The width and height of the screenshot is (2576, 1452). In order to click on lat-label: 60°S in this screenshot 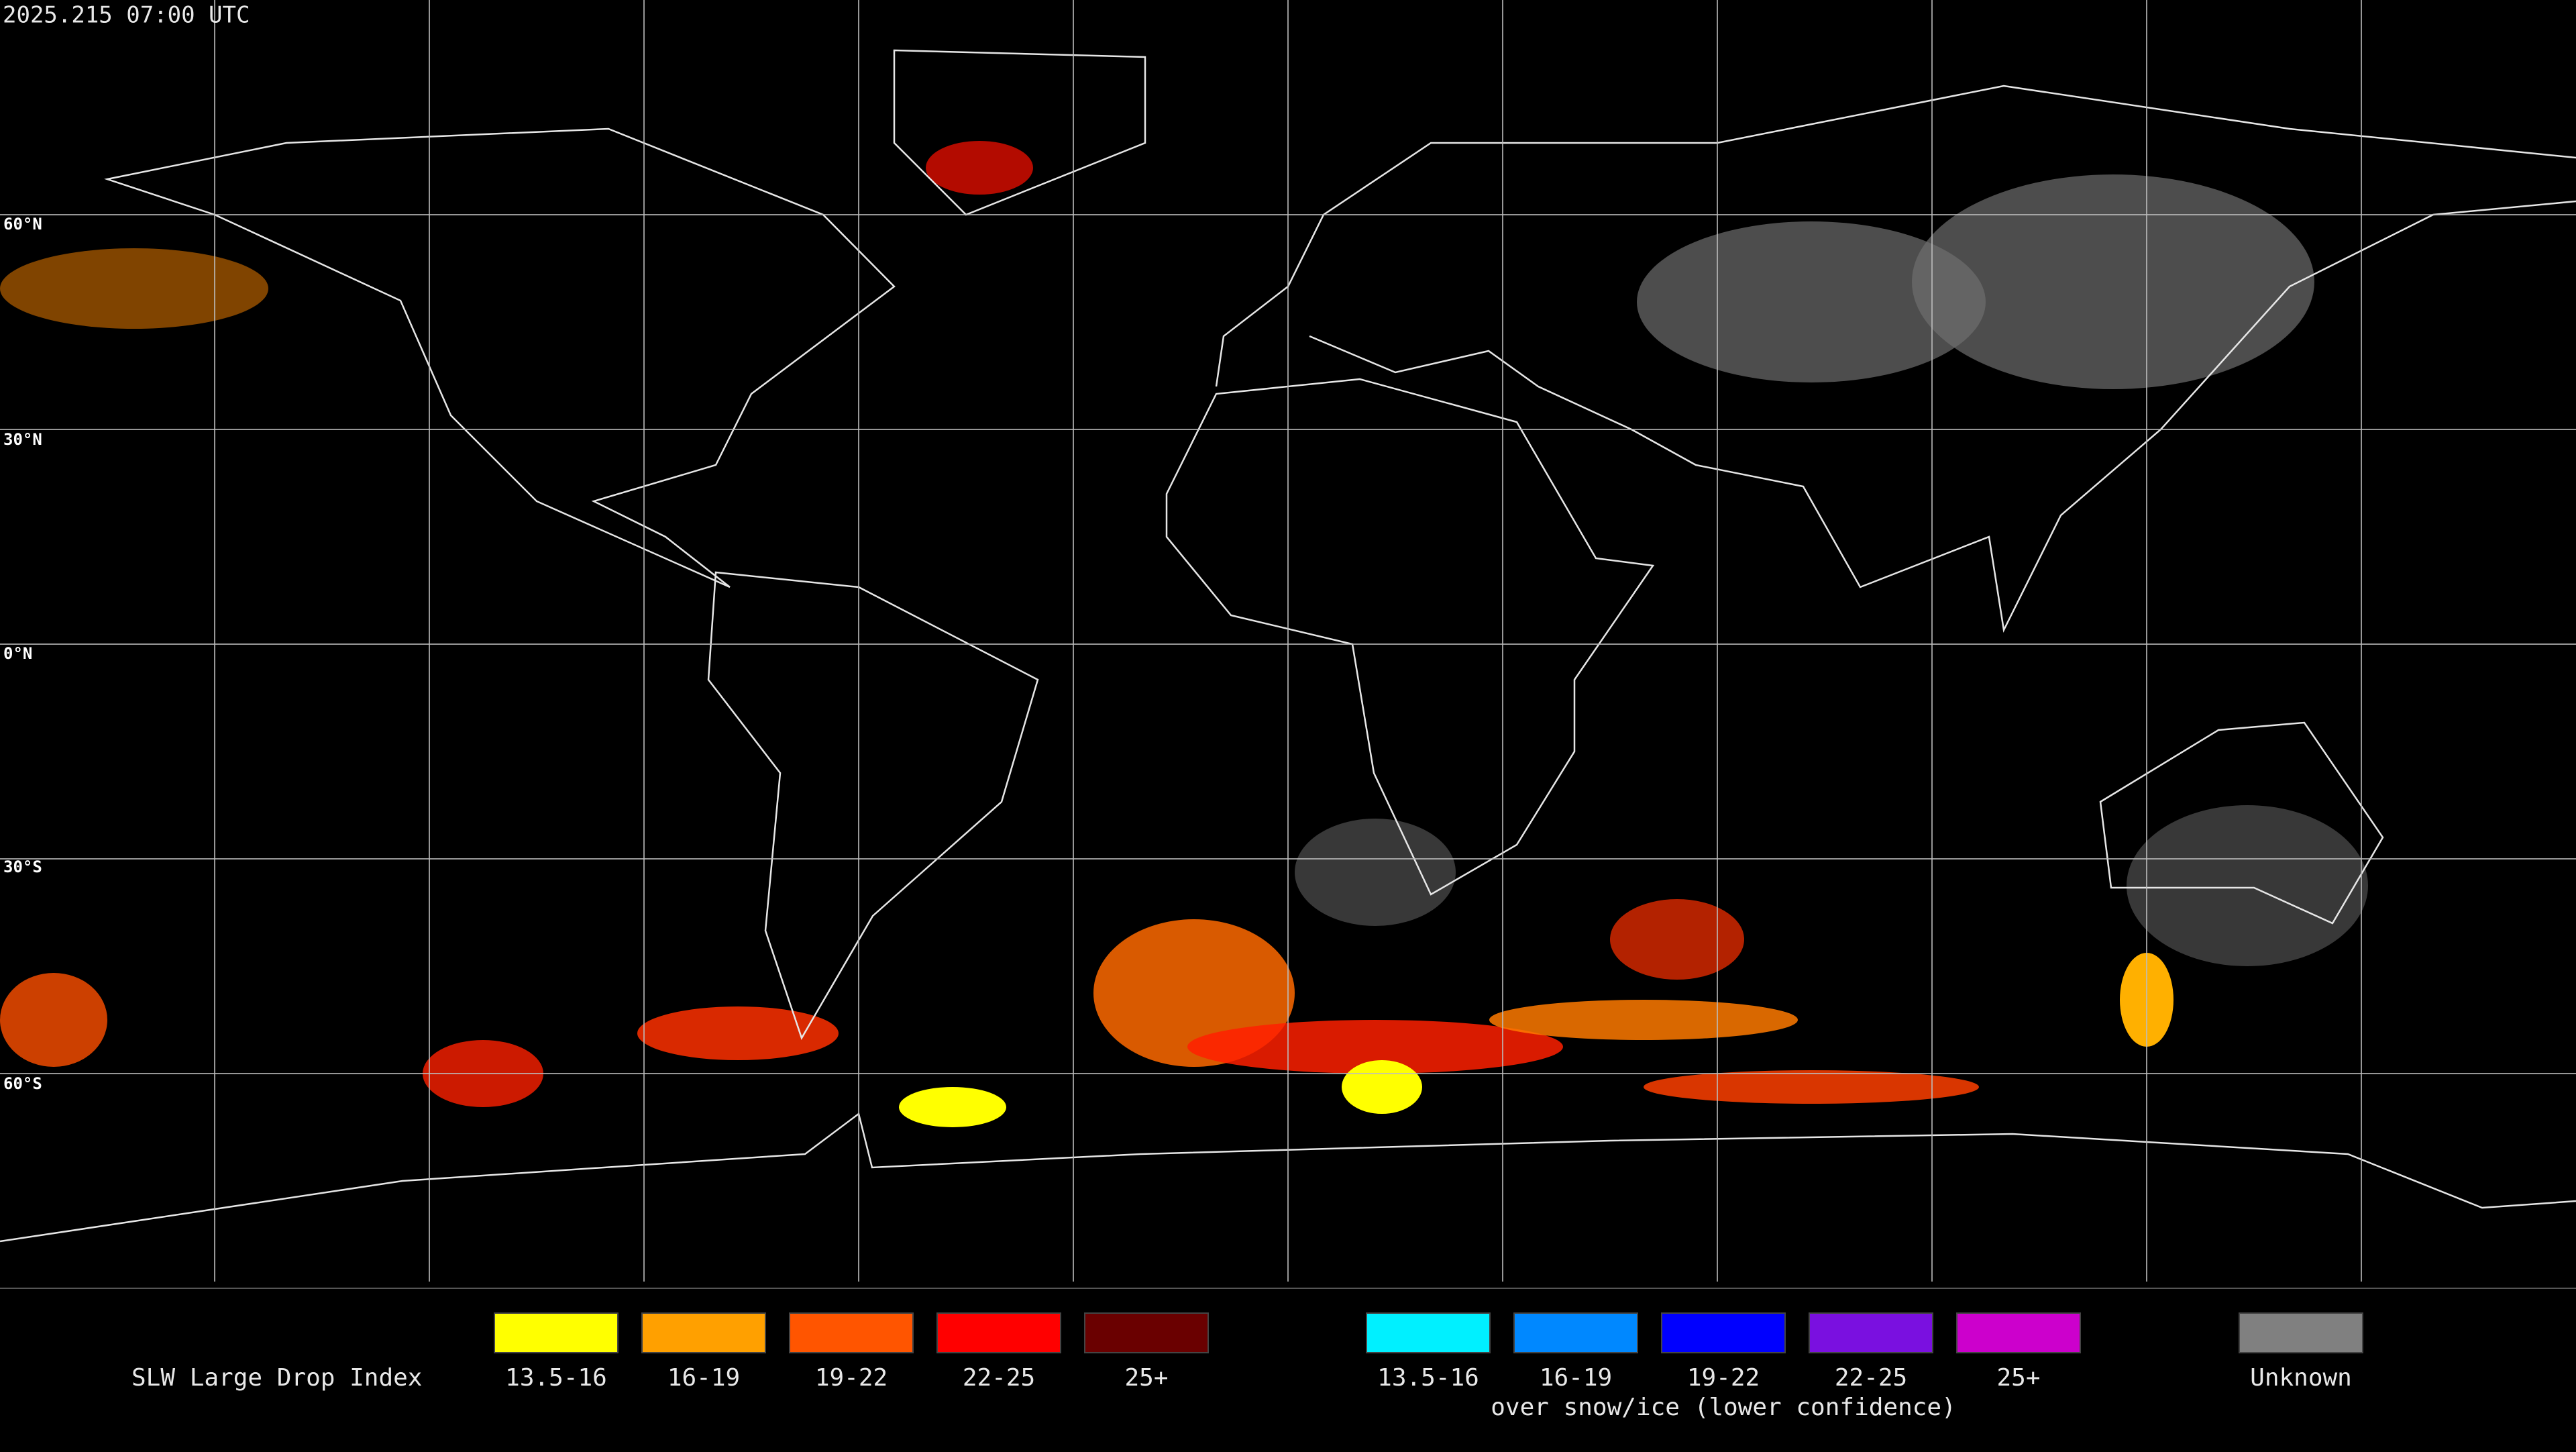, I will do `click(22, 1084)`.